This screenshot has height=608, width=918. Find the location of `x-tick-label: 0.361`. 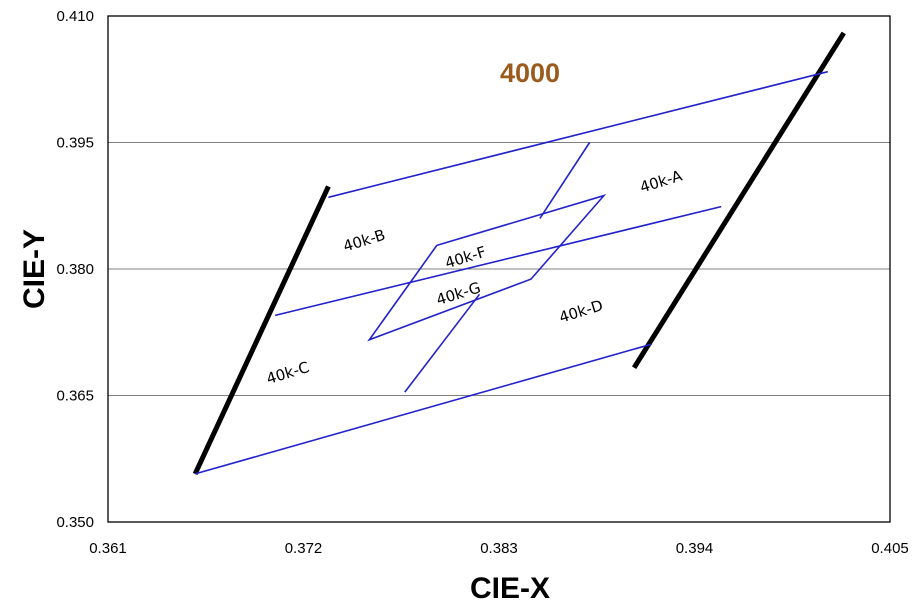

x-tick-label: 0.361 is located at coordinates (108, 548).